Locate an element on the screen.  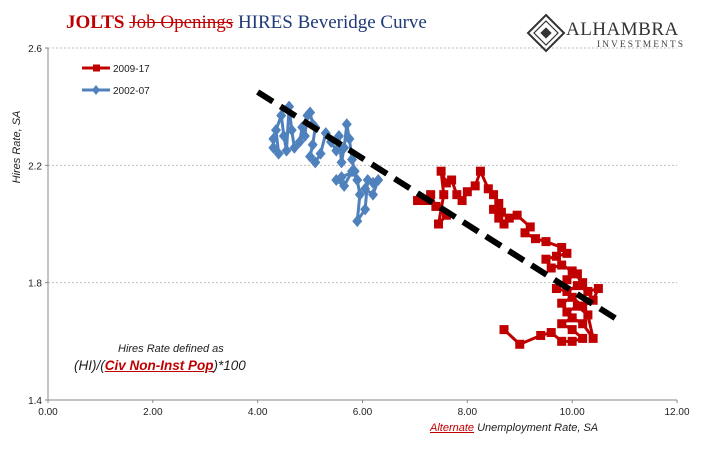
y-tick-label: 1.8 is located at coordinates (35, 284).